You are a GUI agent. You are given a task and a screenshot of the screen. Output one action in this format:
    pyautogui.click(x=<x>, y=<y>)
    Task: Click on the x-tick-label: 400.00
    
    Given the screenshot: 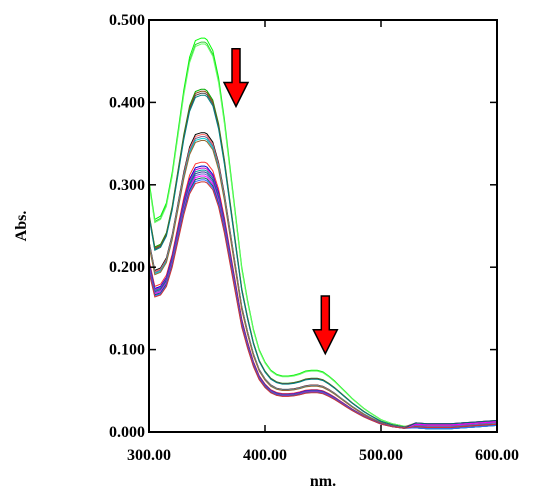 What is the action you would take?
    pyautogui.click(x=265, y=455)
    